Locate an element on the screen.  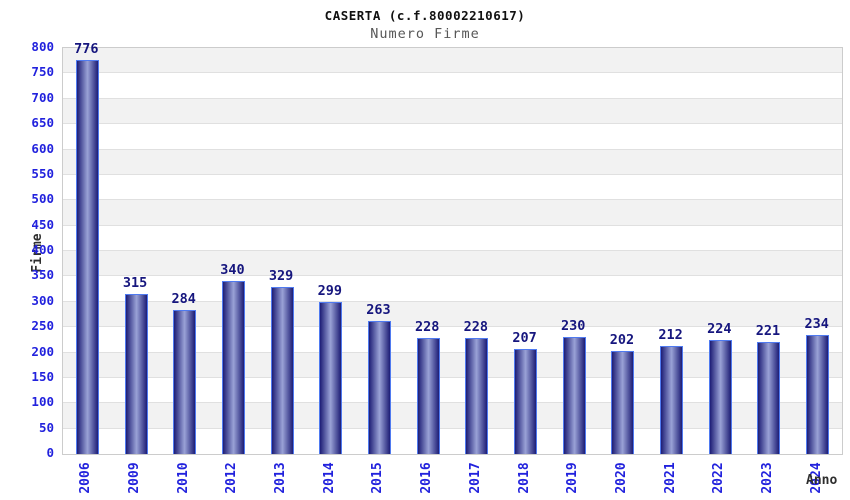
y-tick-label: 200 is located at coordinates (42, 351).